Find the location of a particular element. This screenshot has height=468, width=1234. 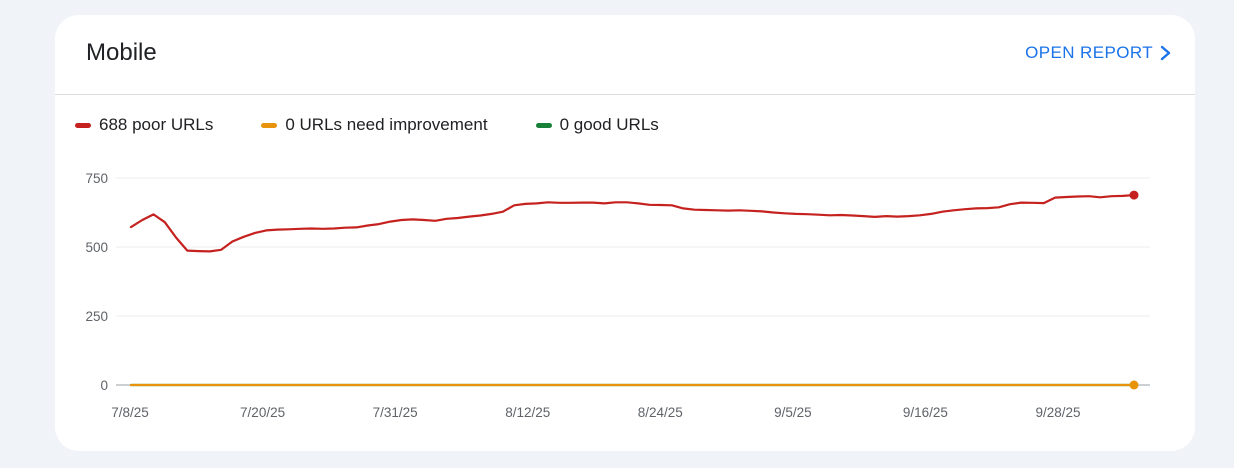

legend-item-need-improvement: 0 URLs need improvement is located at coordinates (374, 125).